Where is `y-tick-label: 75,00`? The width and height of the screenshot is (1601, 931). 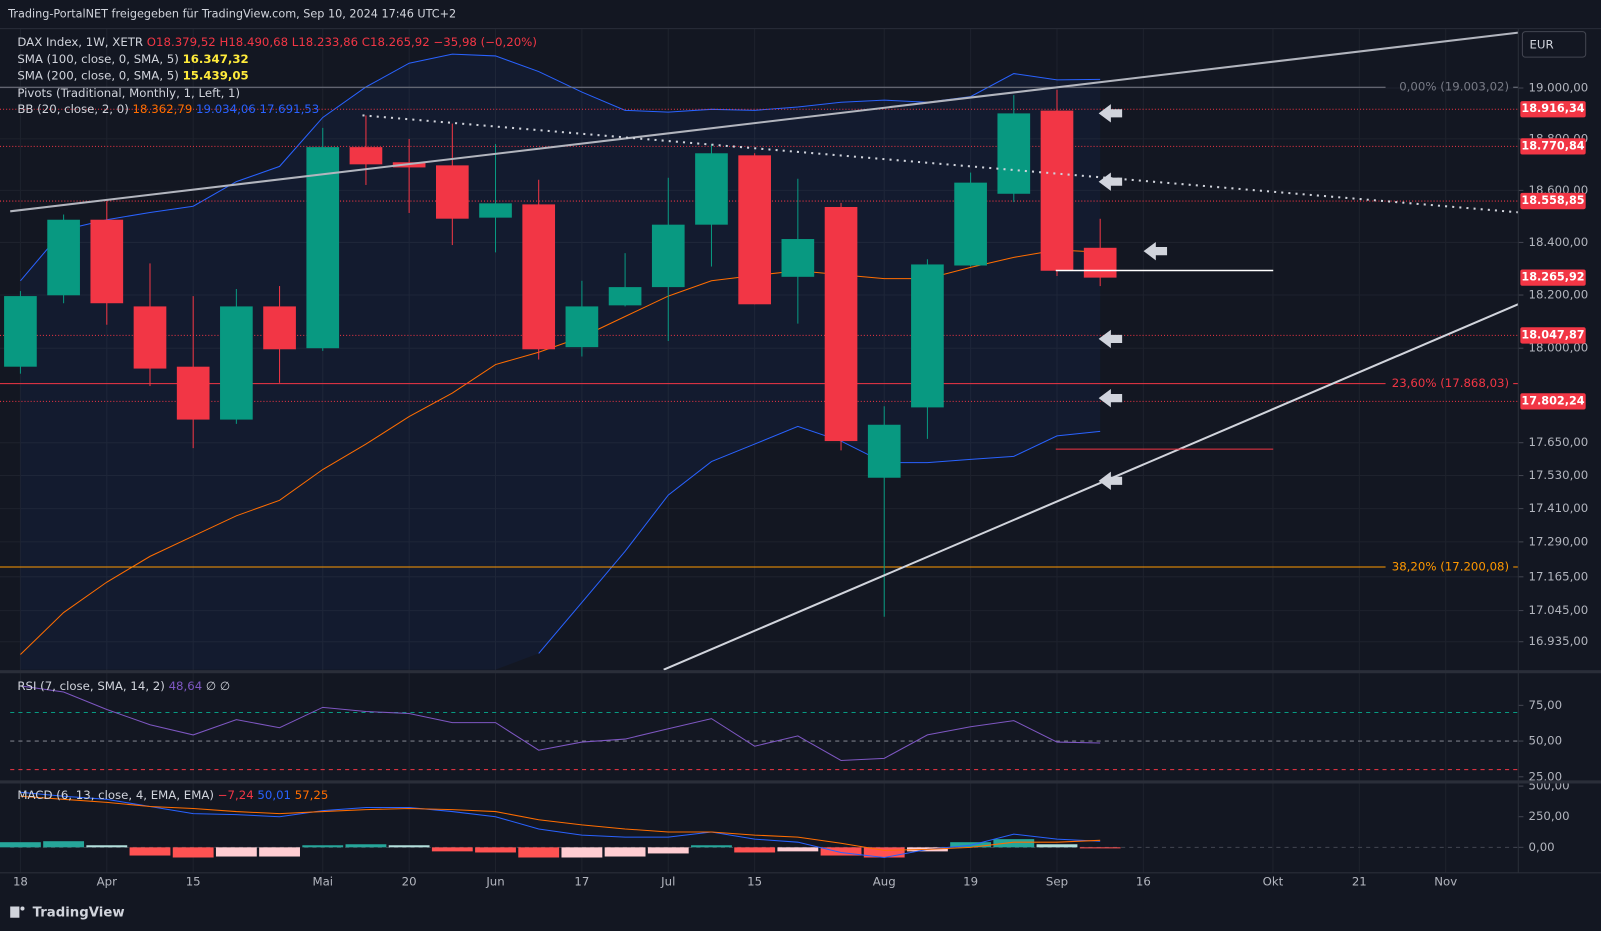 y-tick-label: 75,00 is located at coordinates (1546, 705).